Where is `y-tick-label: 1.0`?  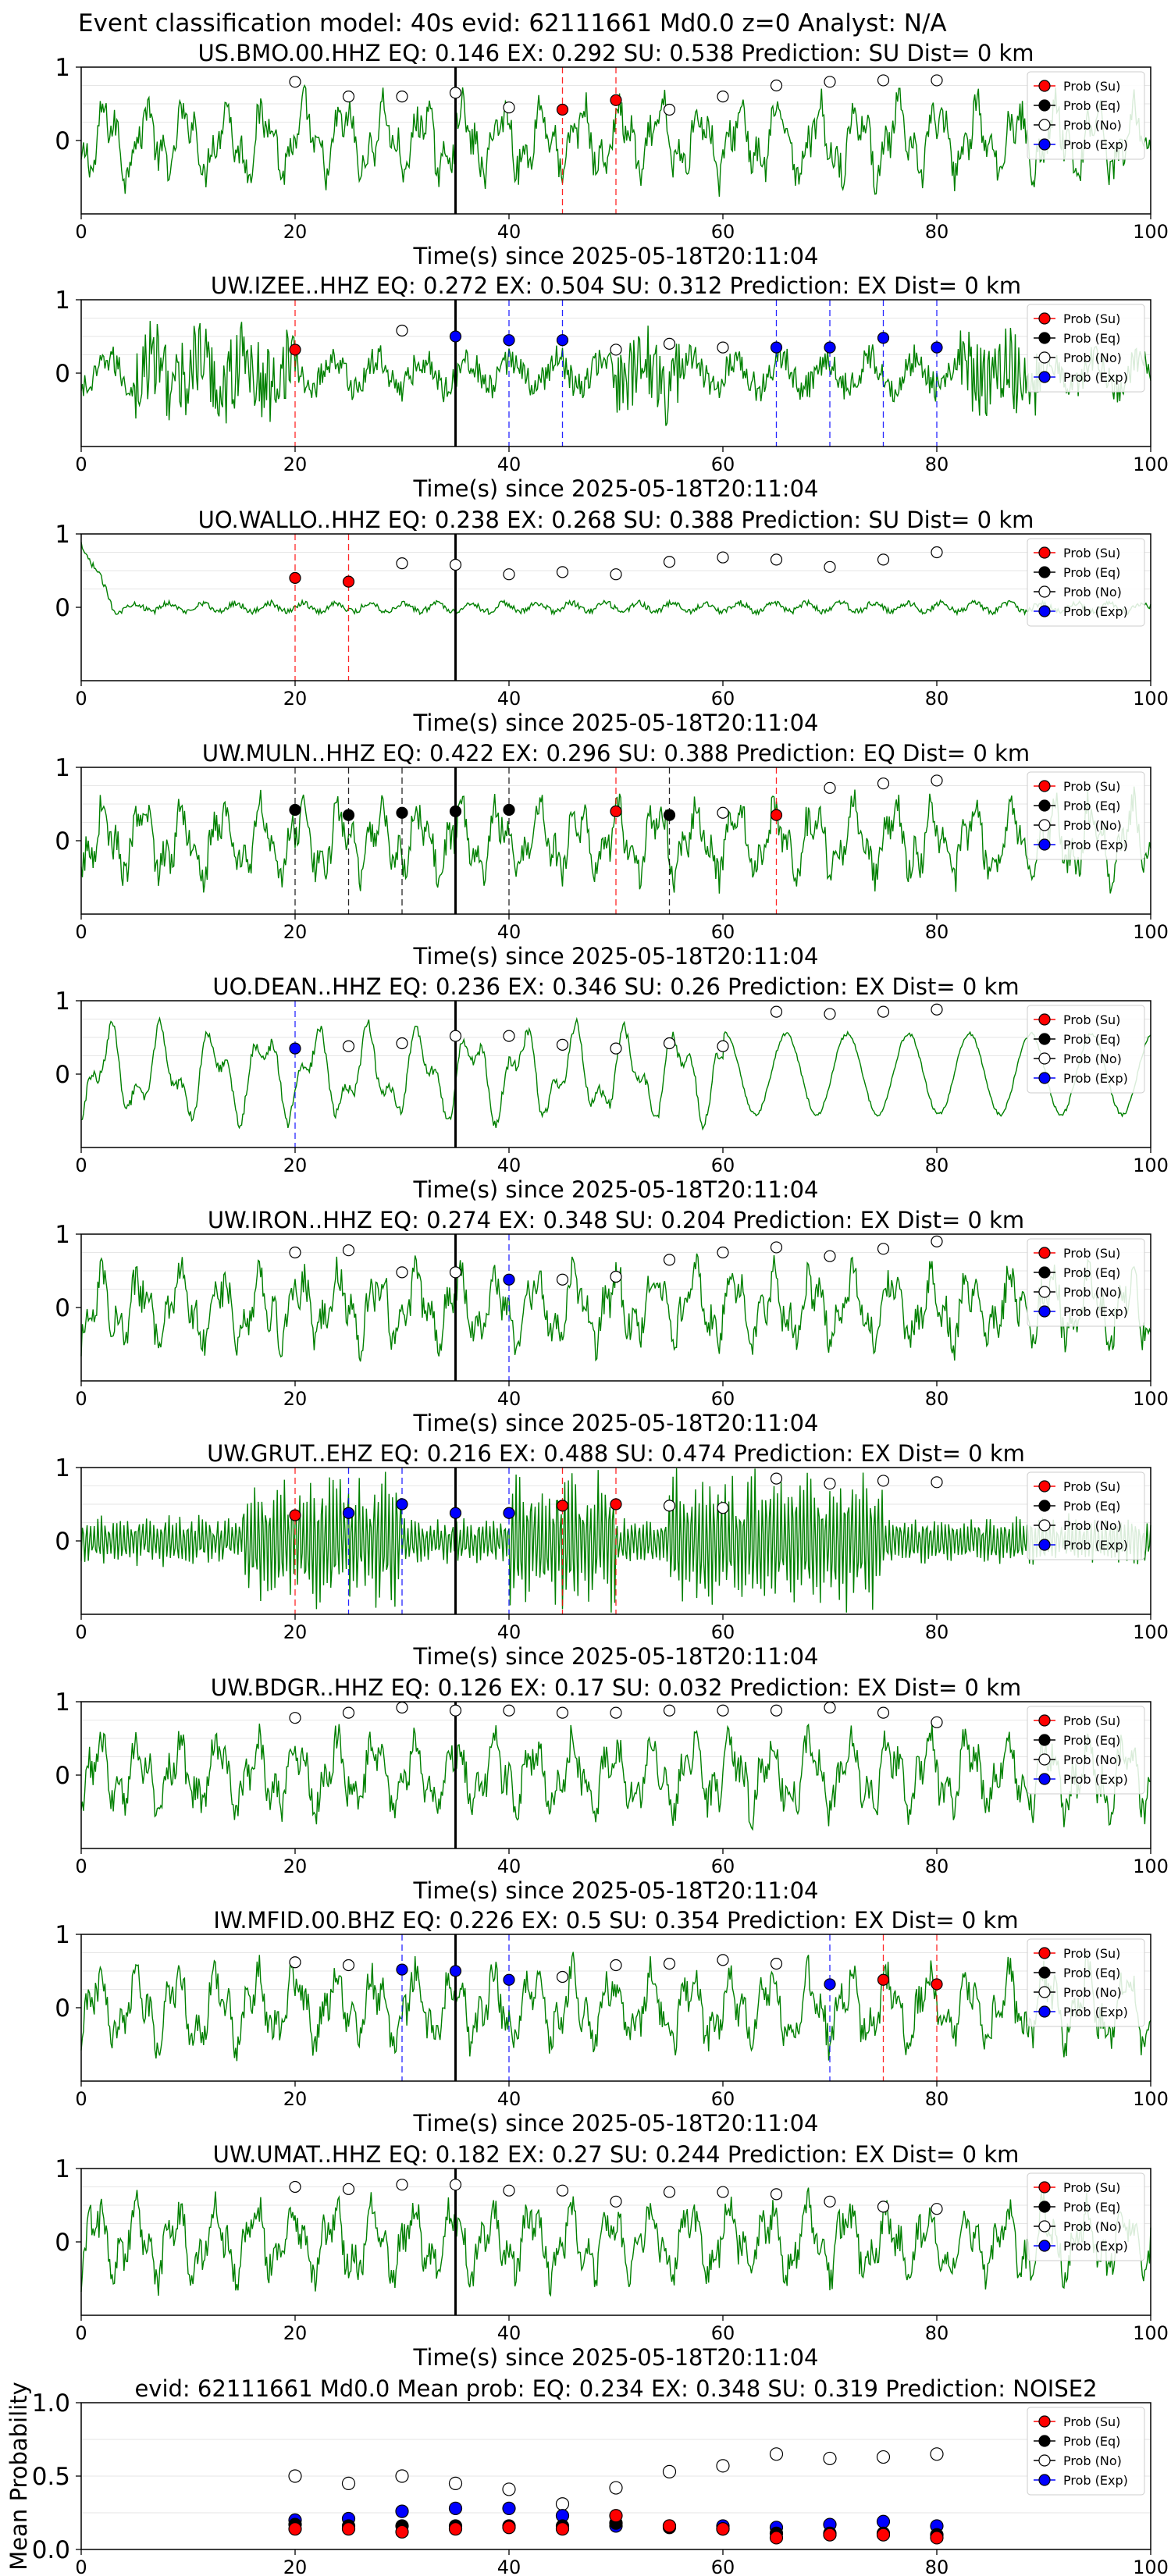
y-tick-label: 1.0 is located at coordinates (51, 2403).